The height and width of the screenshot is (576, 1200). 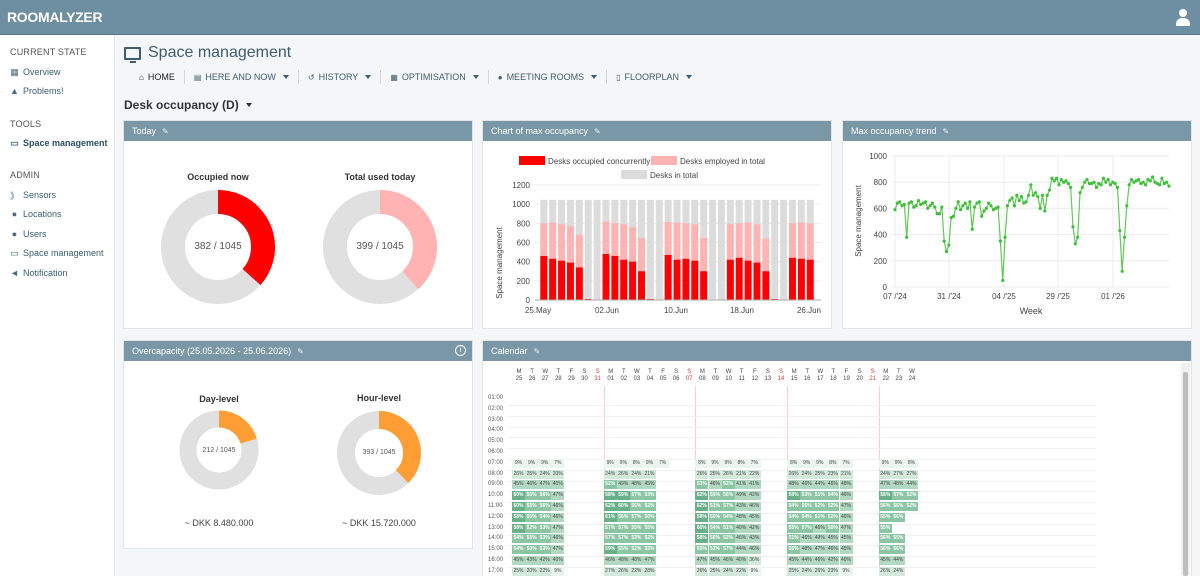 I want to click on calendar-cell: 49%, so click(x=623, y=485).